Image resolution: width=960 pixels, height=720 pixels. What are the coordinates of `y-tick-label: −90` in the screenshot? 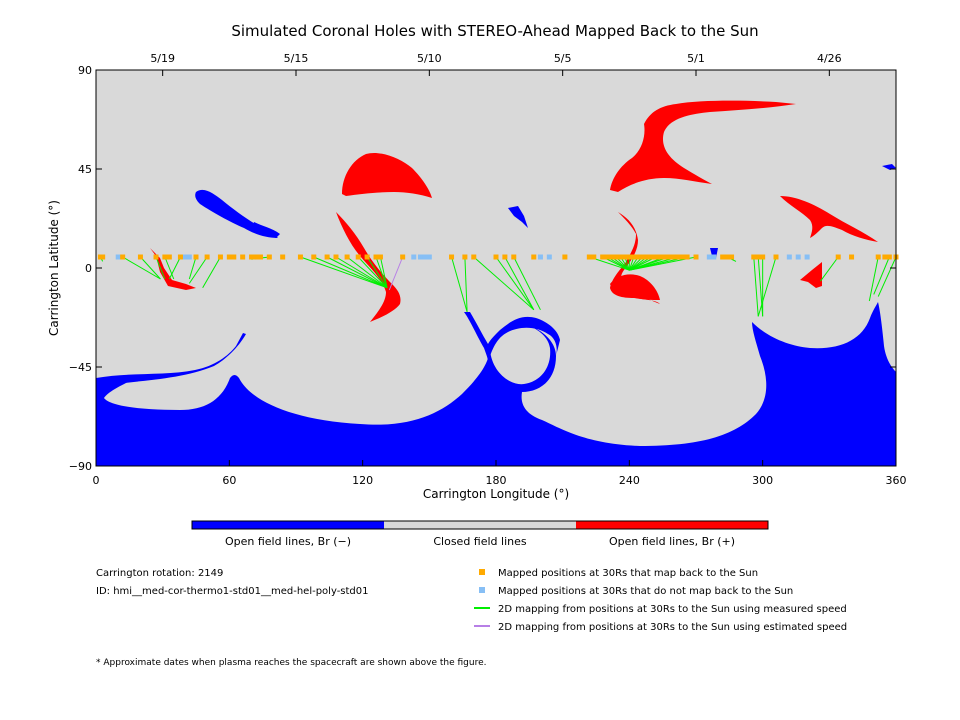 It's located at (80, 466).